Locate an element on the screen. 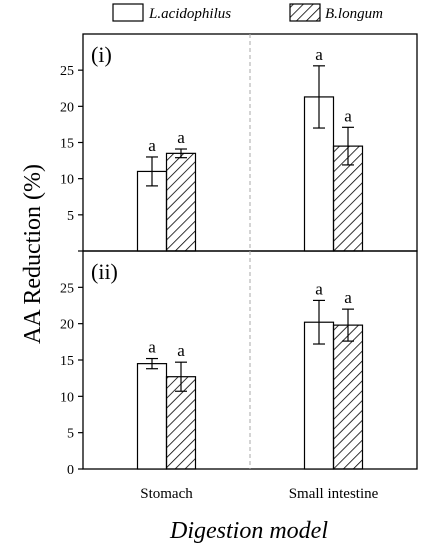 This screenshot has height=550, width=425. x-tick-label: Small intestine is located at coordinates (334, 494).